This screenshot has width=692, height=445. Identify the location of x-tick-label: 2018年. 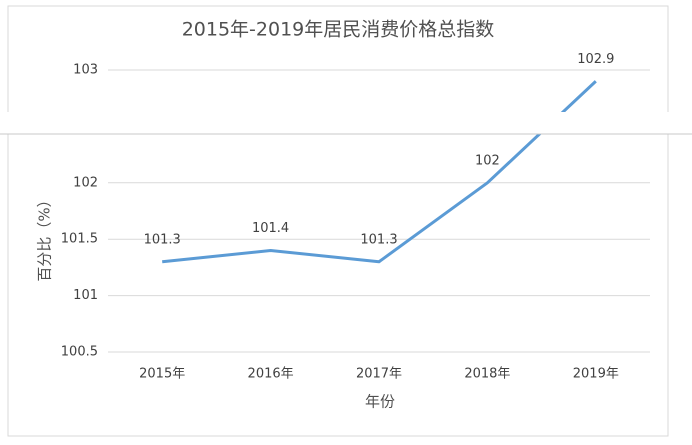
(487, 374).